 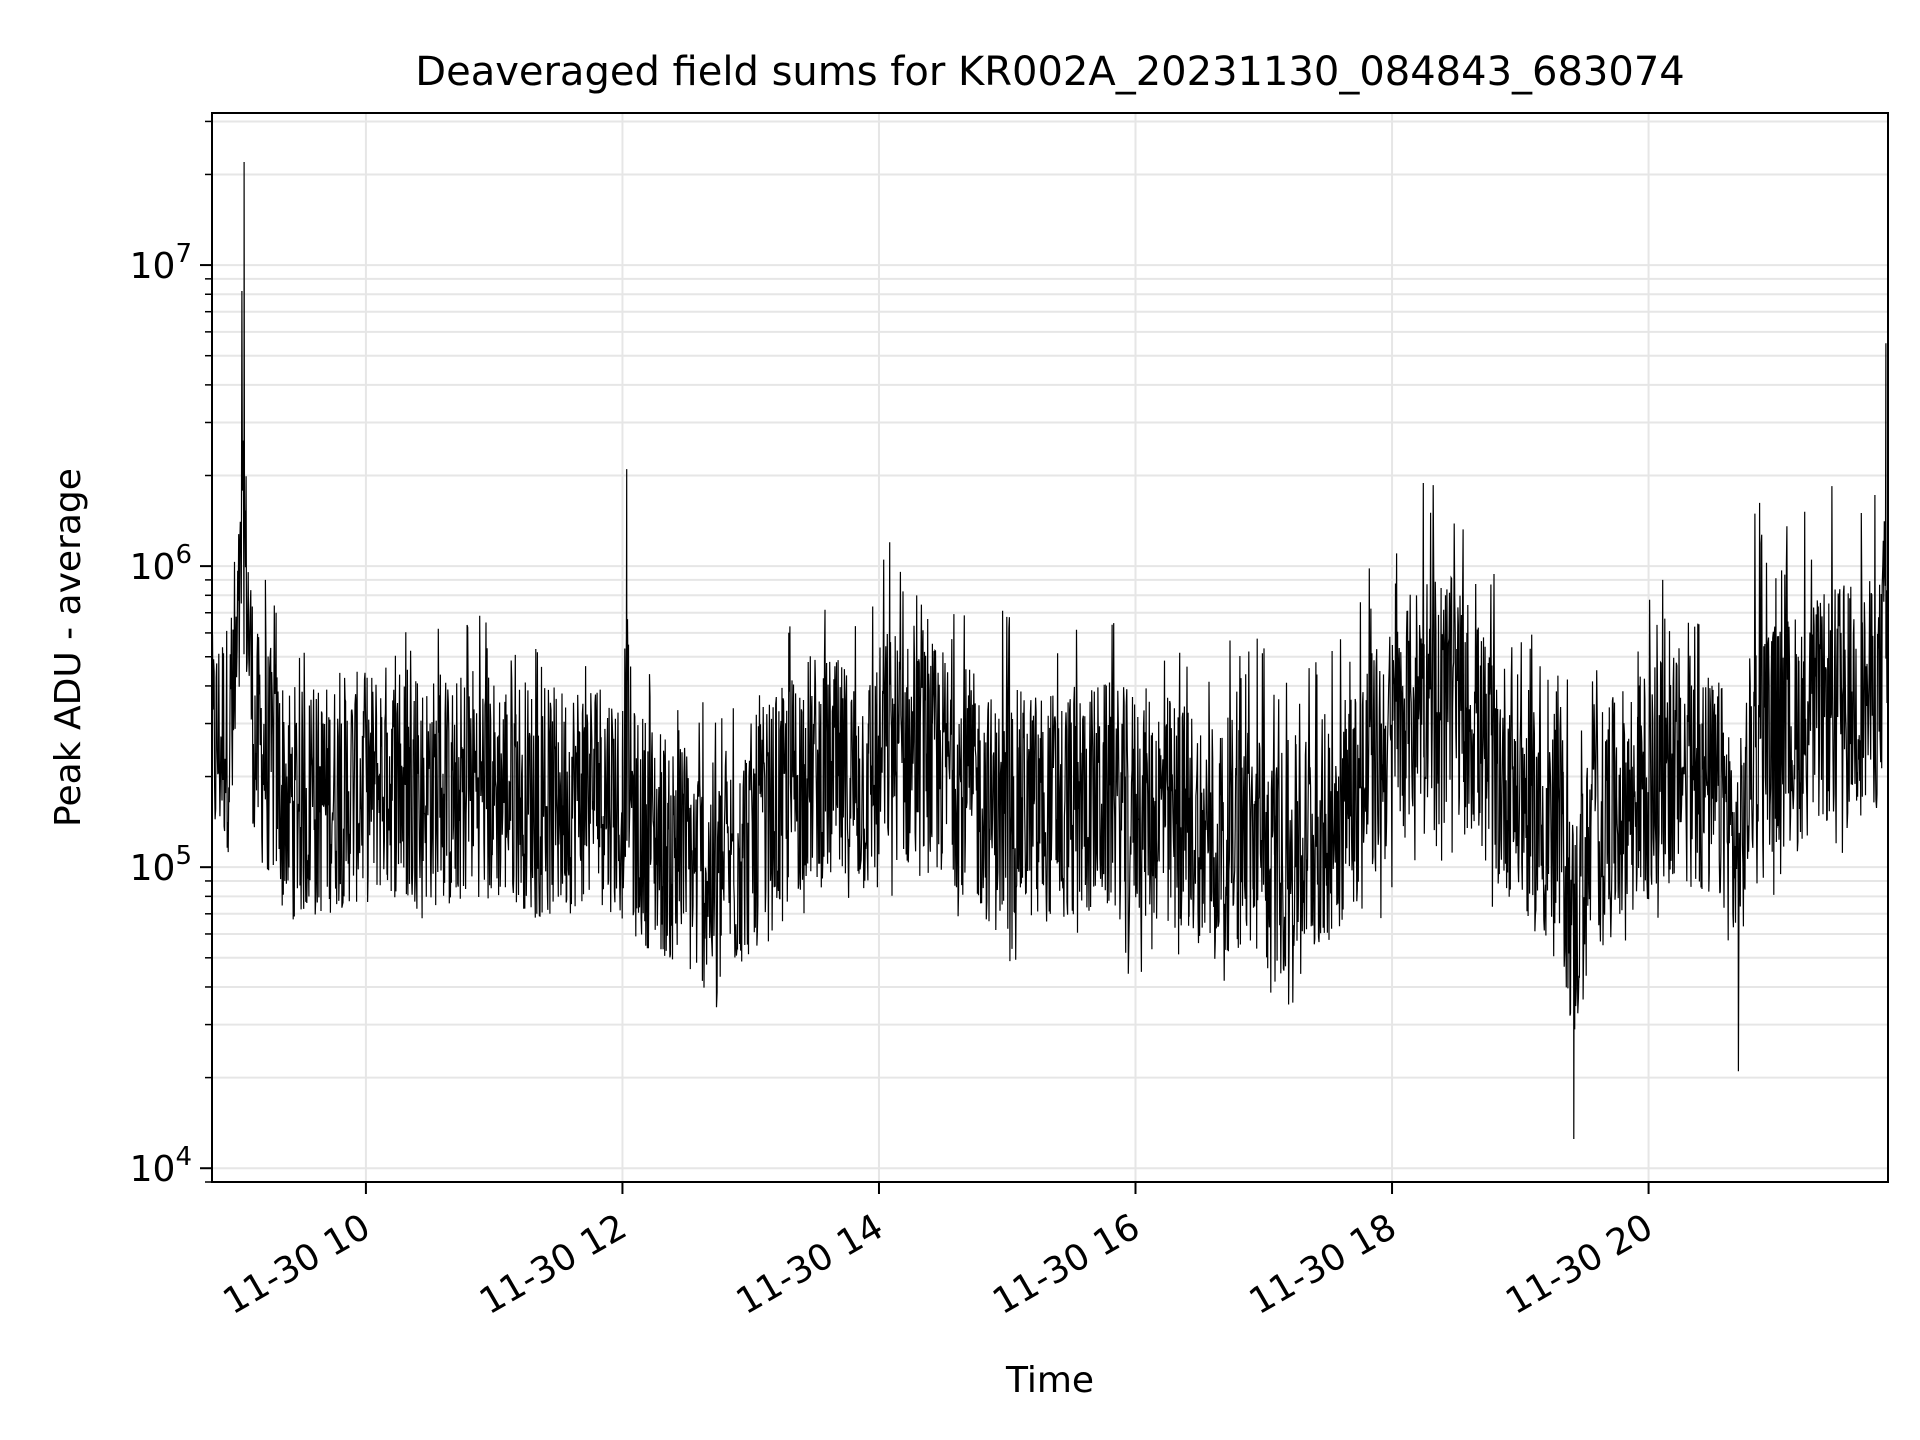 I want to click on x-axis-label: Time, so click(x=1049, y=1380).